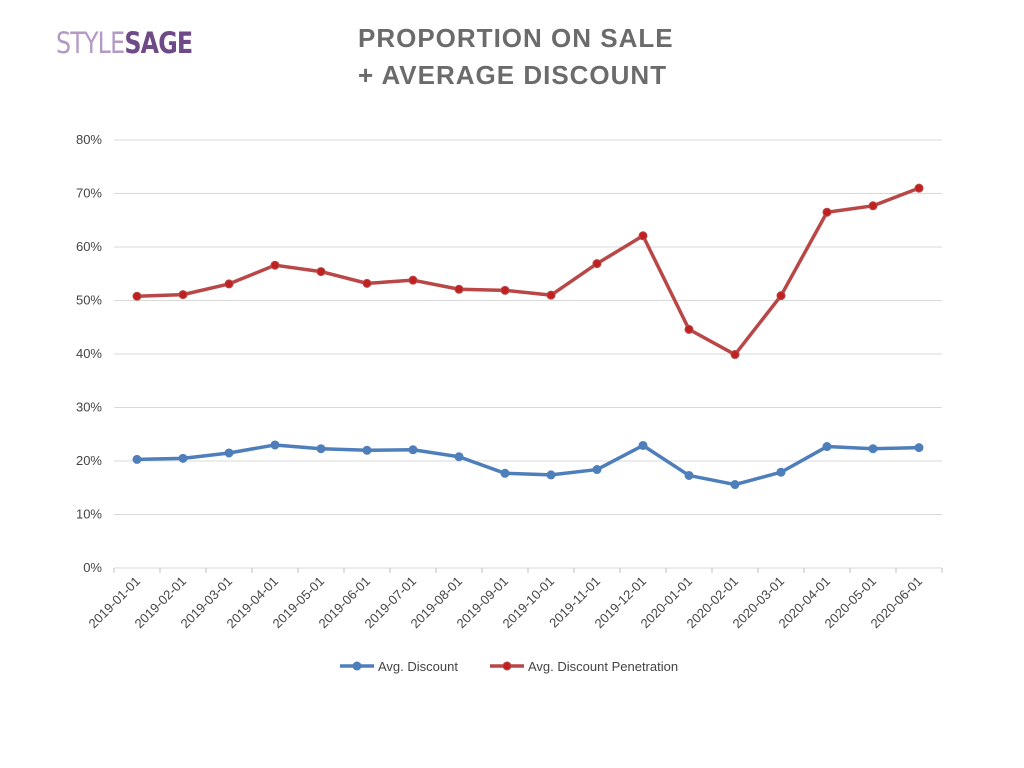 The width and height of the screenshot is (1024, 768). What do you see at coordinates (89, 300) in the screenshot?
I see `y-tick-label: 50%` at bounding box center [89, 300].